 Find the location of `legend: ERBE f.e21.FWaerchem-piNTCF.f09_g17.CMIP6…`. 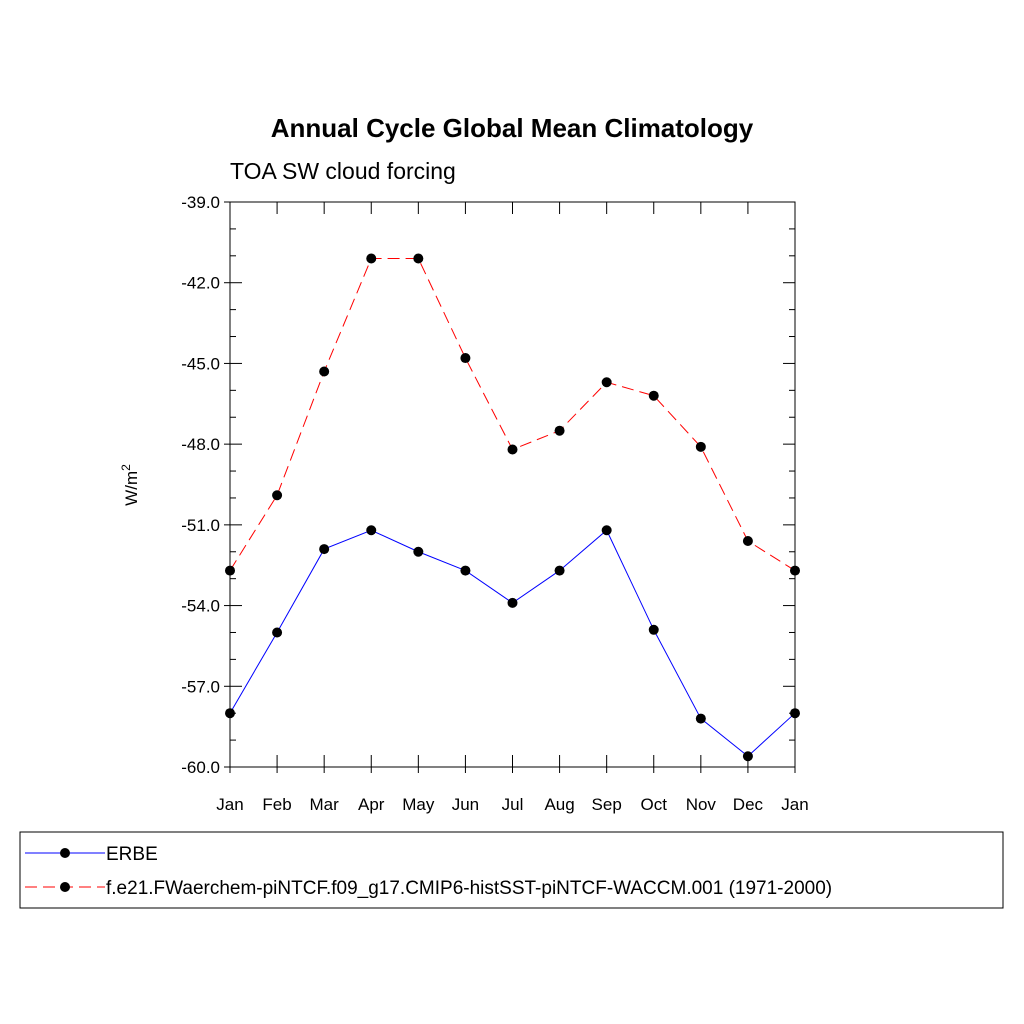

legend: ERBE f.e21.FWaerchem-piNTCF.f09_g17.CMIP6… is located at coordinates (428, 871).